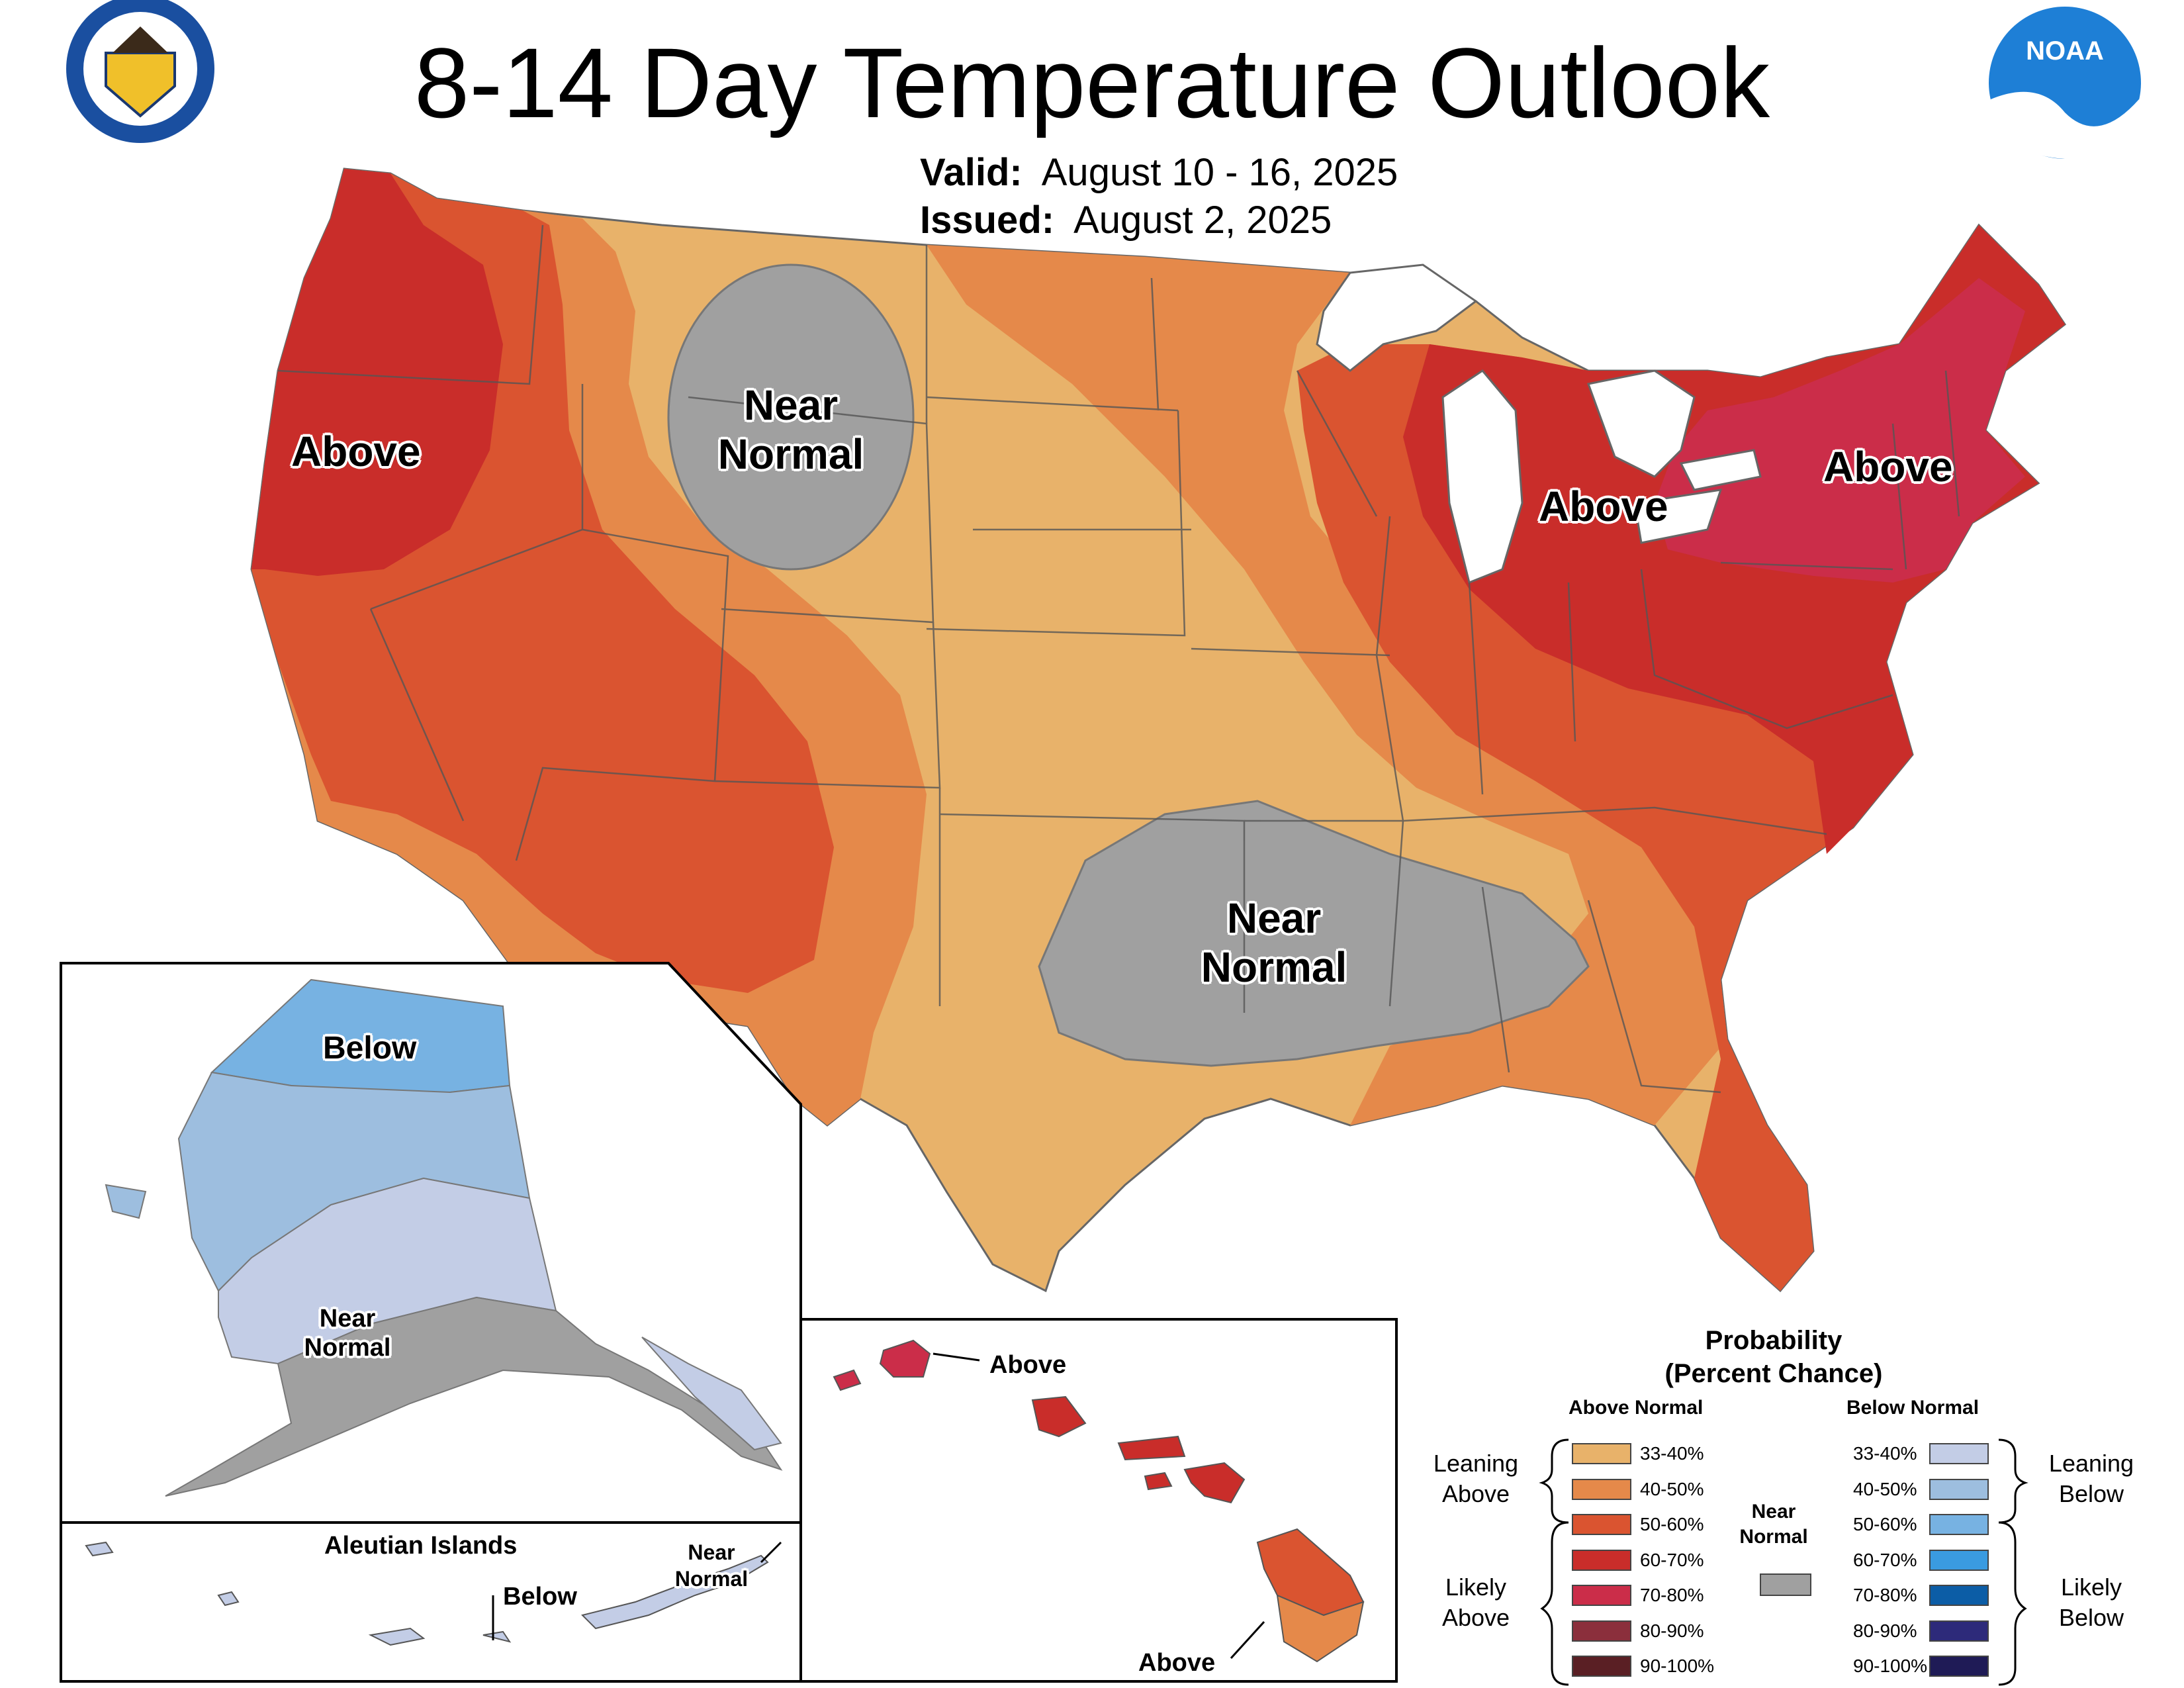 The image size is (2184, 1688). Describe the element at coordinates (348, 1348) in the screenshot. I see `label-alaska-normal: Normal` at that location.